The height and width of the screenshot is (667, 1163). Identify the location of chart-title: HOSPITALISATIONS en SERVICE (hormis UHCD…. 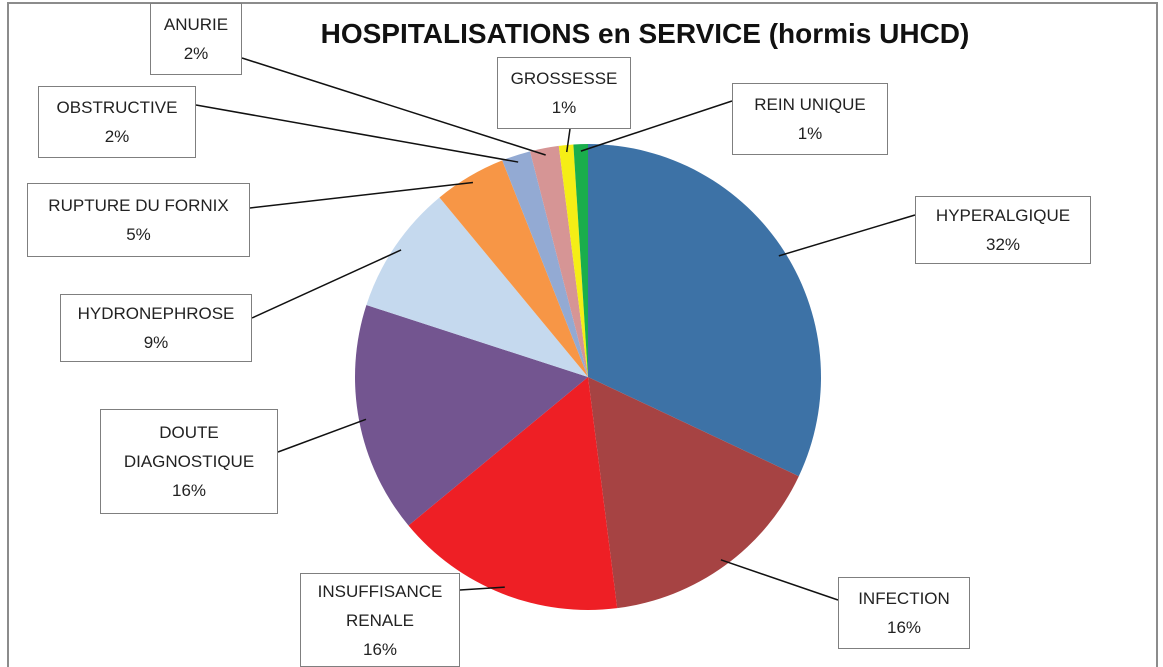
(645, 33).